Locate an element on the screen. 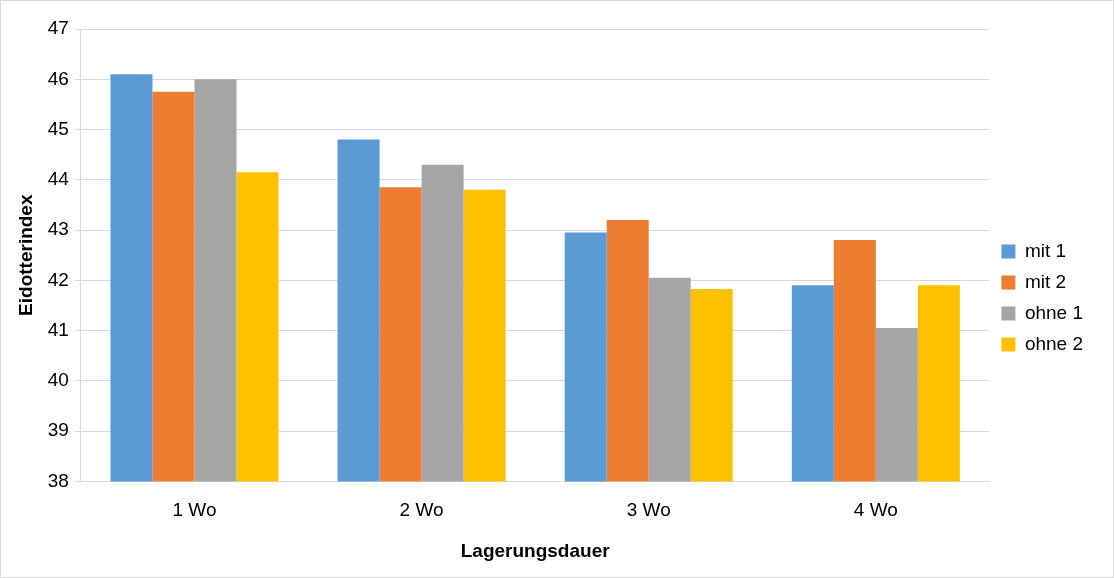 Image resolution: width=1114 pixels, height=578 pixels. x-tick-label: 3 Wo is located at coordinates (648, 510).